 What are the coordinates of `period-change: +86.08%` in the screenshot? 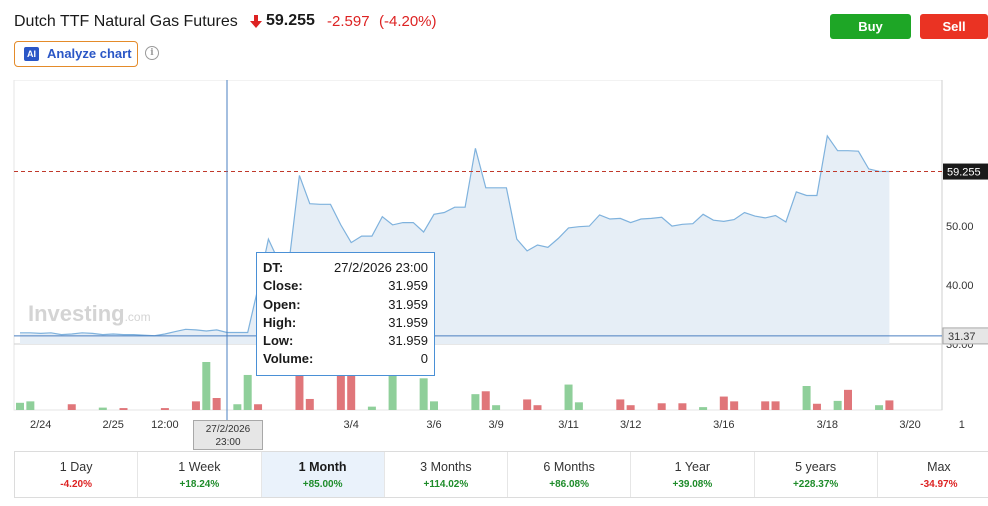 It's located at (569, 484).